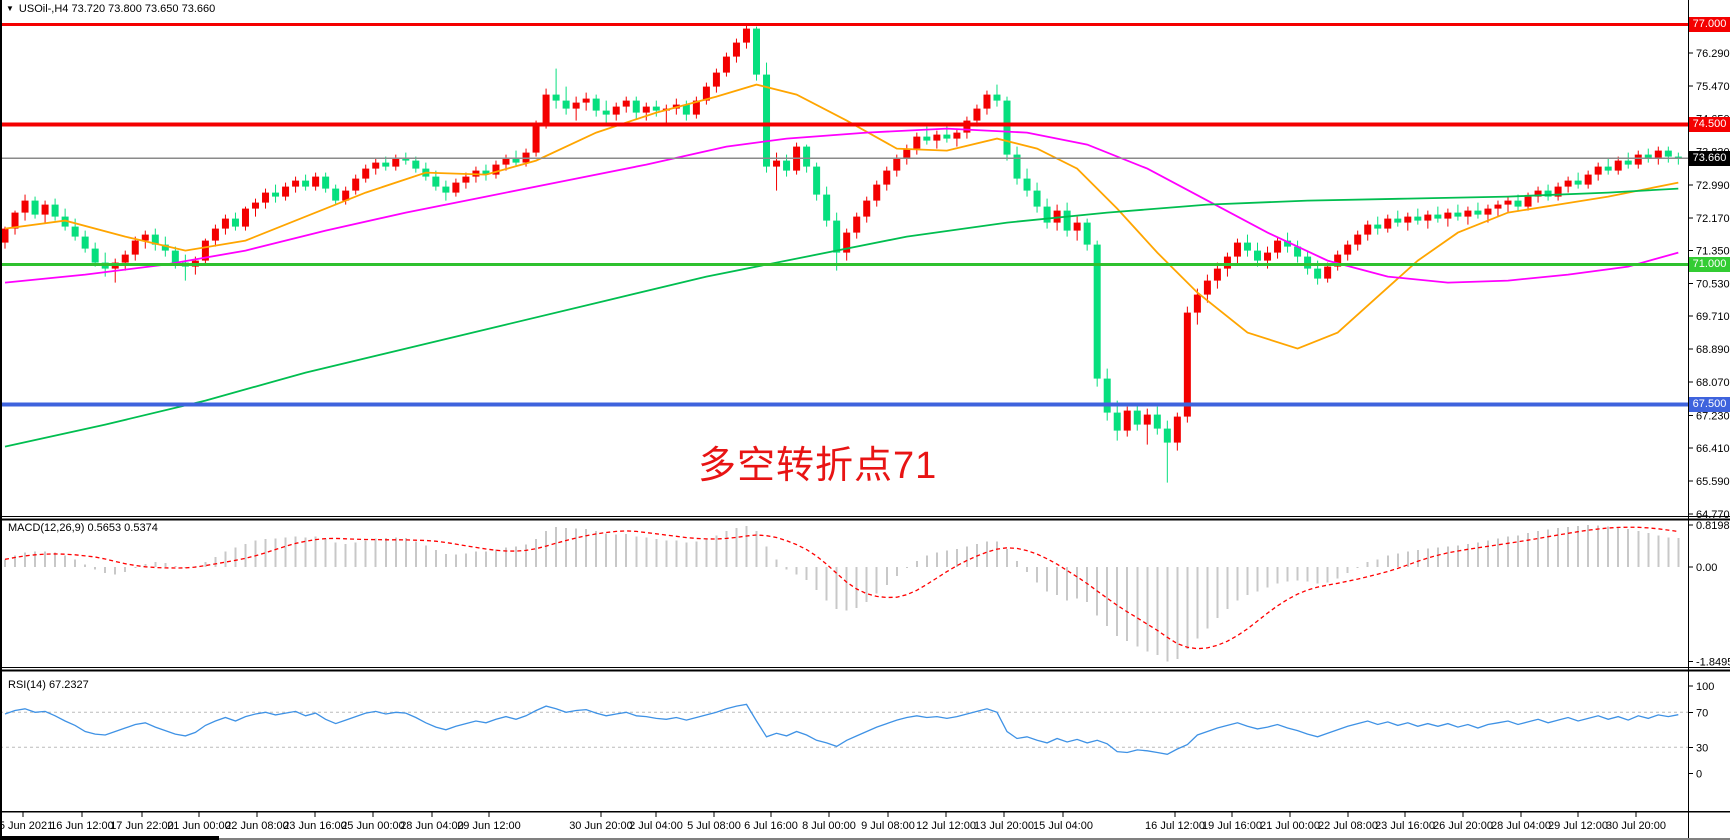 This screenshot has width=1730, height=840. What do you see at coordinates (1290, 826) in the screenshot?
I see `time-tick-label: 21 Jul 00:00` at bounding box center [1290, 826].